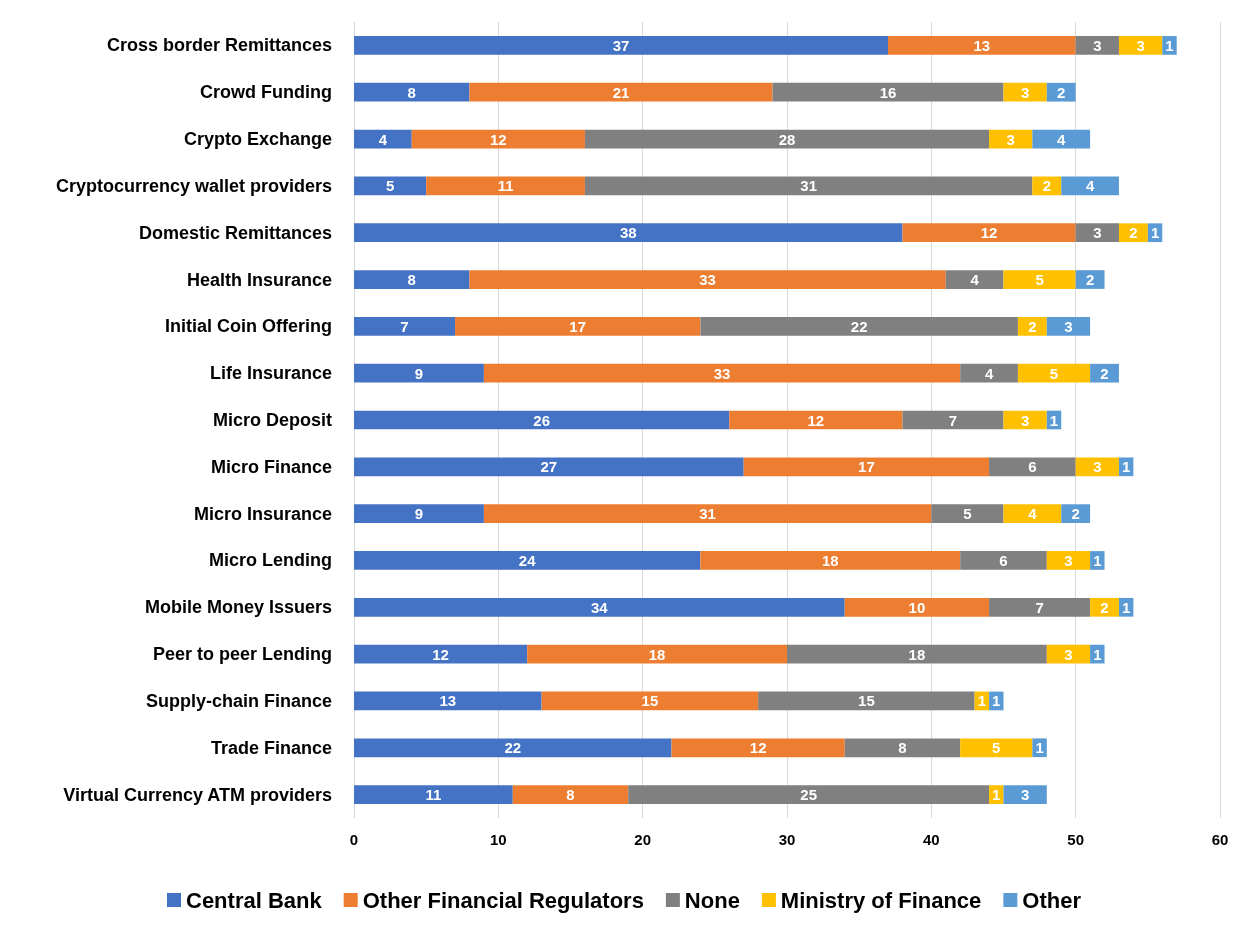 Image resolution: width=1248 pixels, height=928 pixels. What do you see at coordinates (193, 185) in the screenshot?
I see `y-tick-label: Cryptocurrency wallet providers` at bounding box center [193, 185].